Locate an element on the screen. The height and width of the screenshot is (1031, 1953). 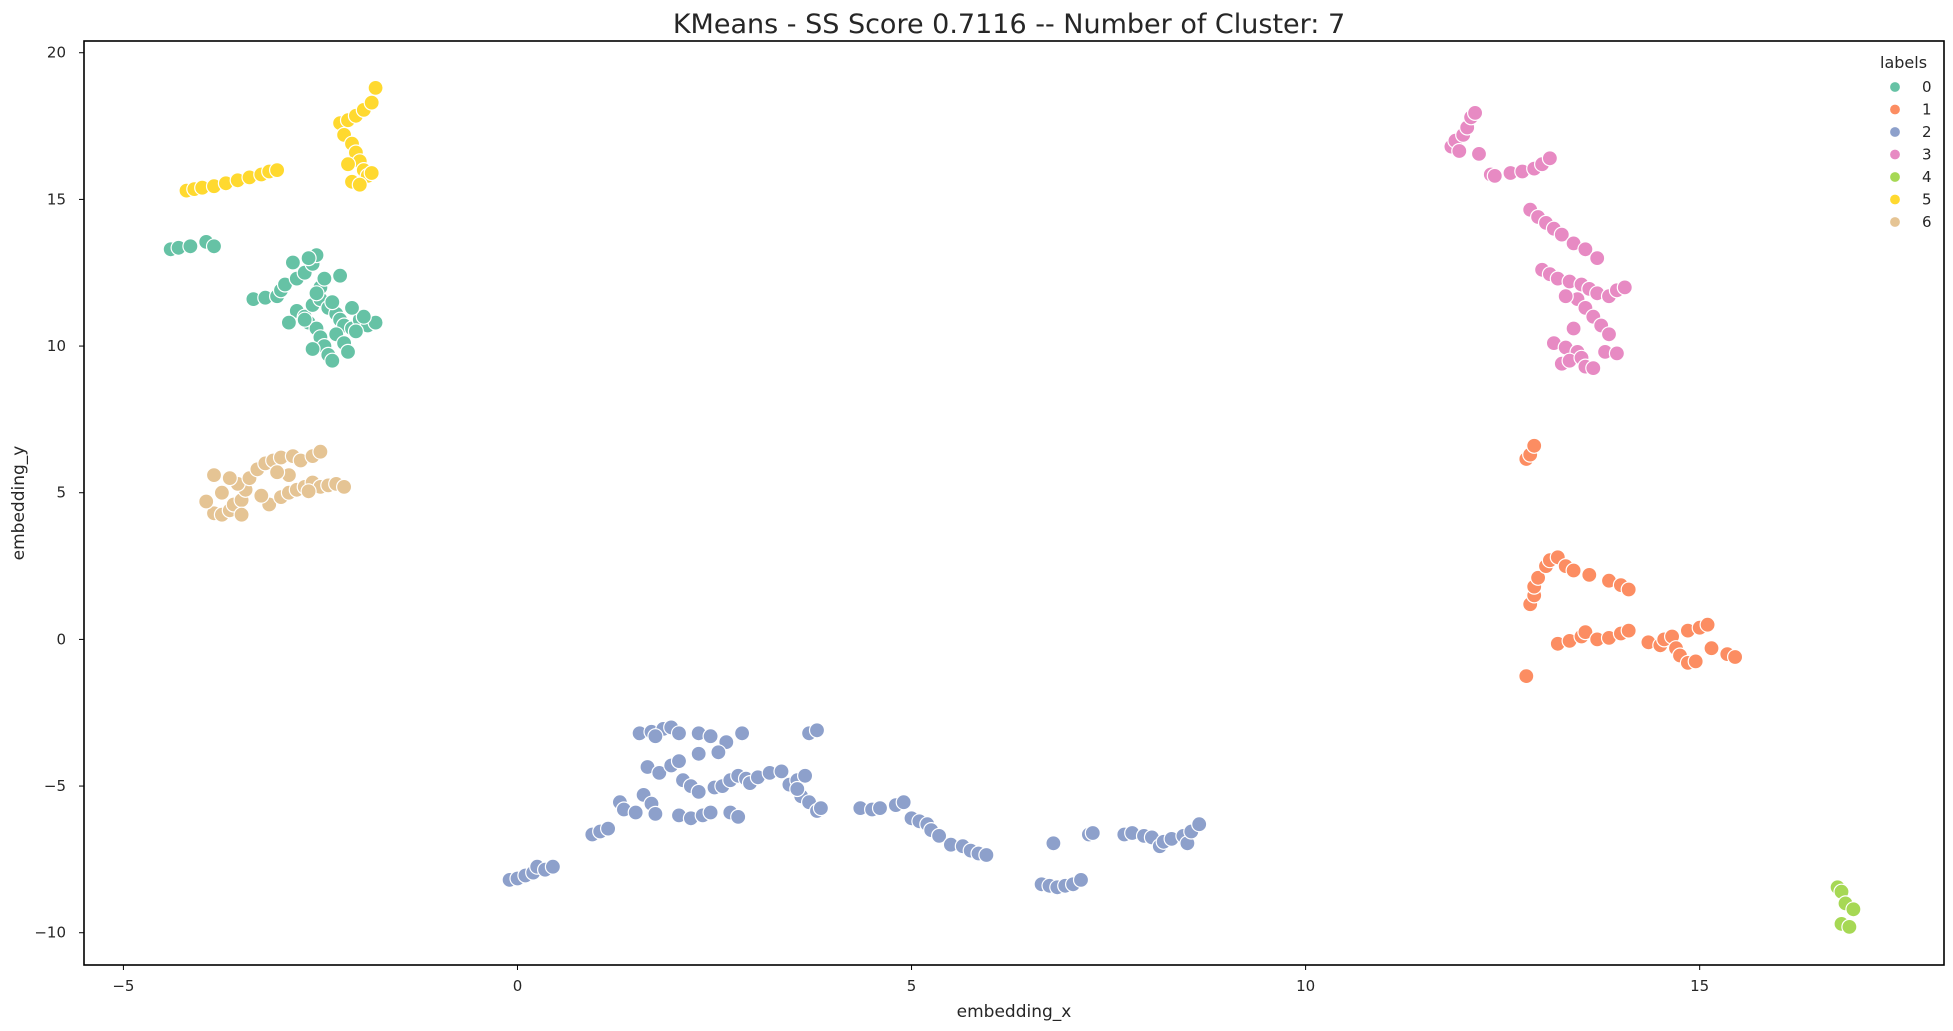
x-tick-label: 5 is located at coordinates (912, 986).